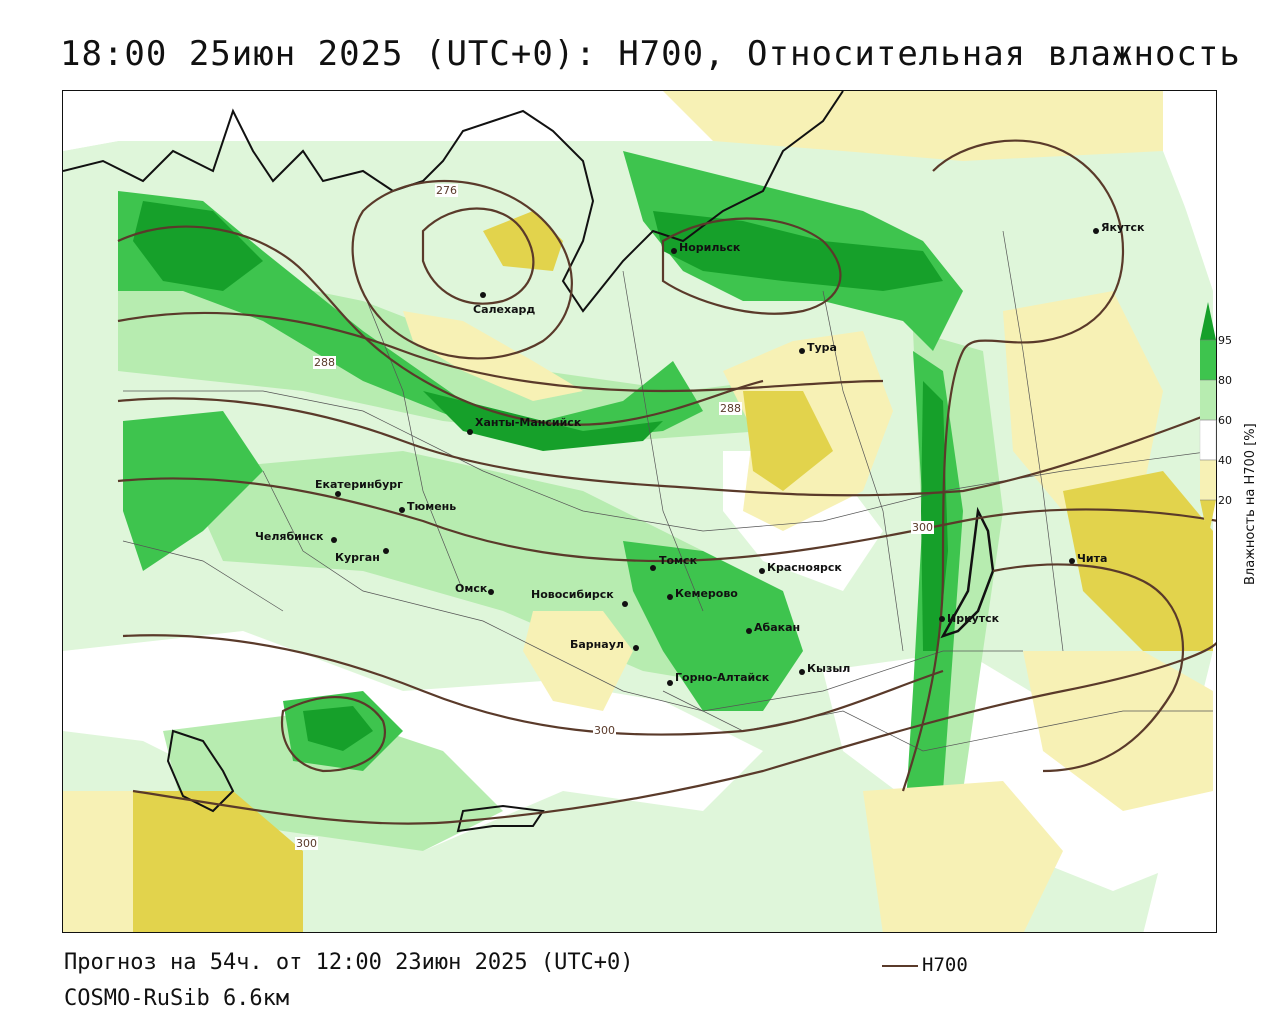  I want to click on city-label: Красноярск, so click(804, 567).